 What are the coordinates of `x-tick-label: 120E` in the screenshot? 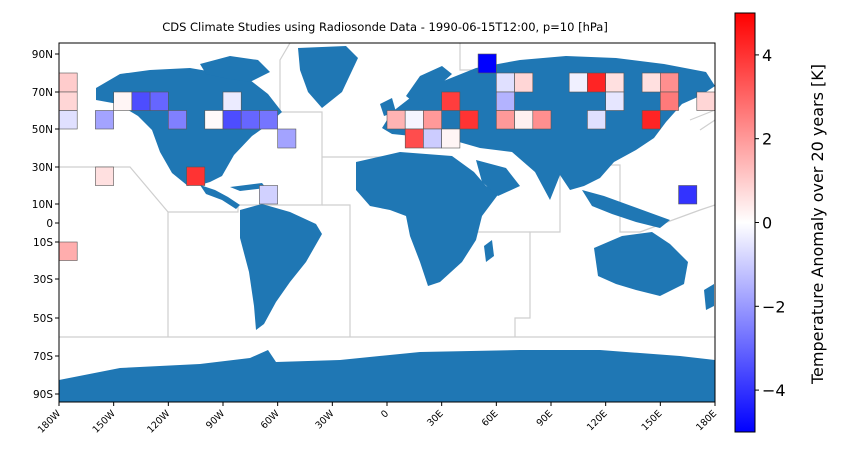 It's located at (597, 420).